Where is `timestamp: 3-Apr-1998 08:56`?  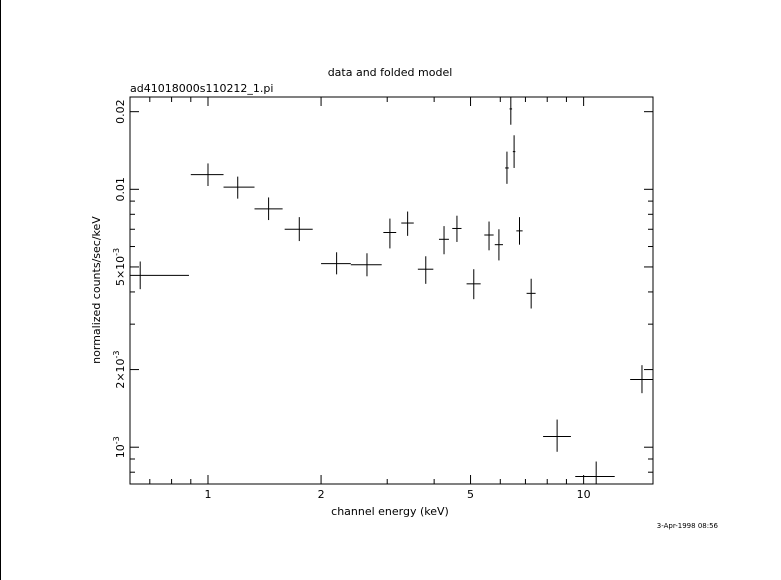
timestamp: 3-Apr-1998 08:56 is located at coordinates (688, 526).